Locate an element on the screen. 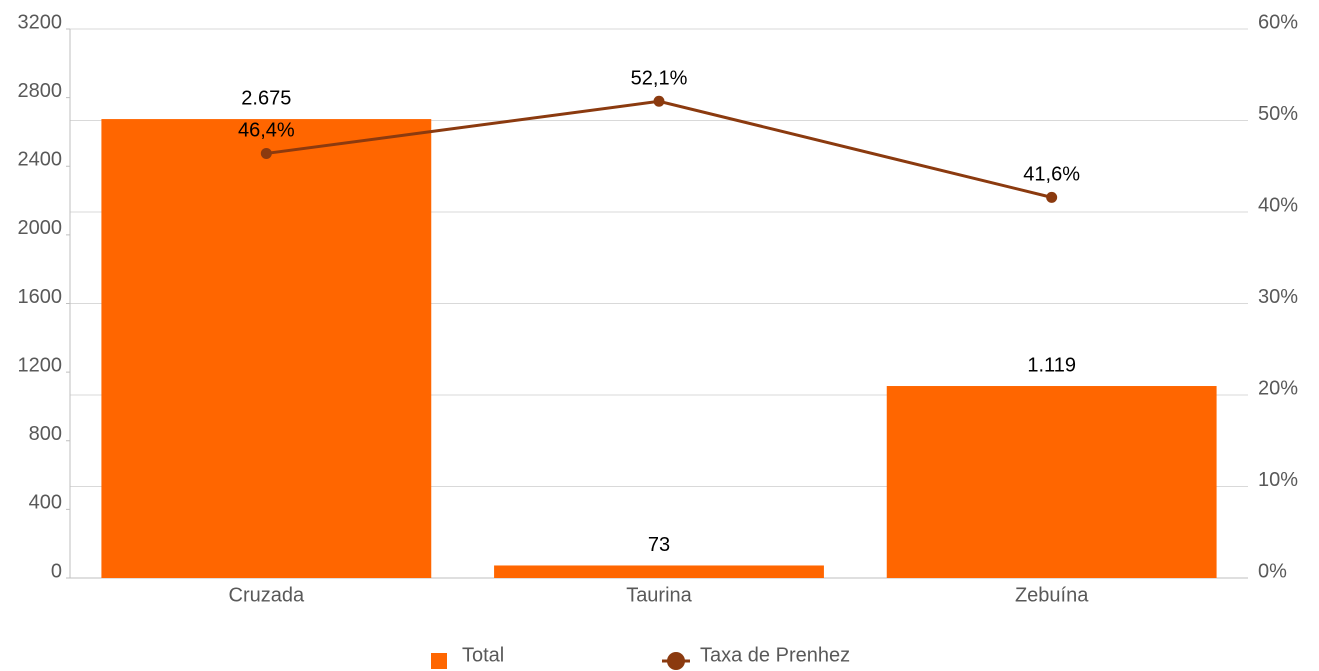  data-label: 46,4% is located at coordinates (266, 131).